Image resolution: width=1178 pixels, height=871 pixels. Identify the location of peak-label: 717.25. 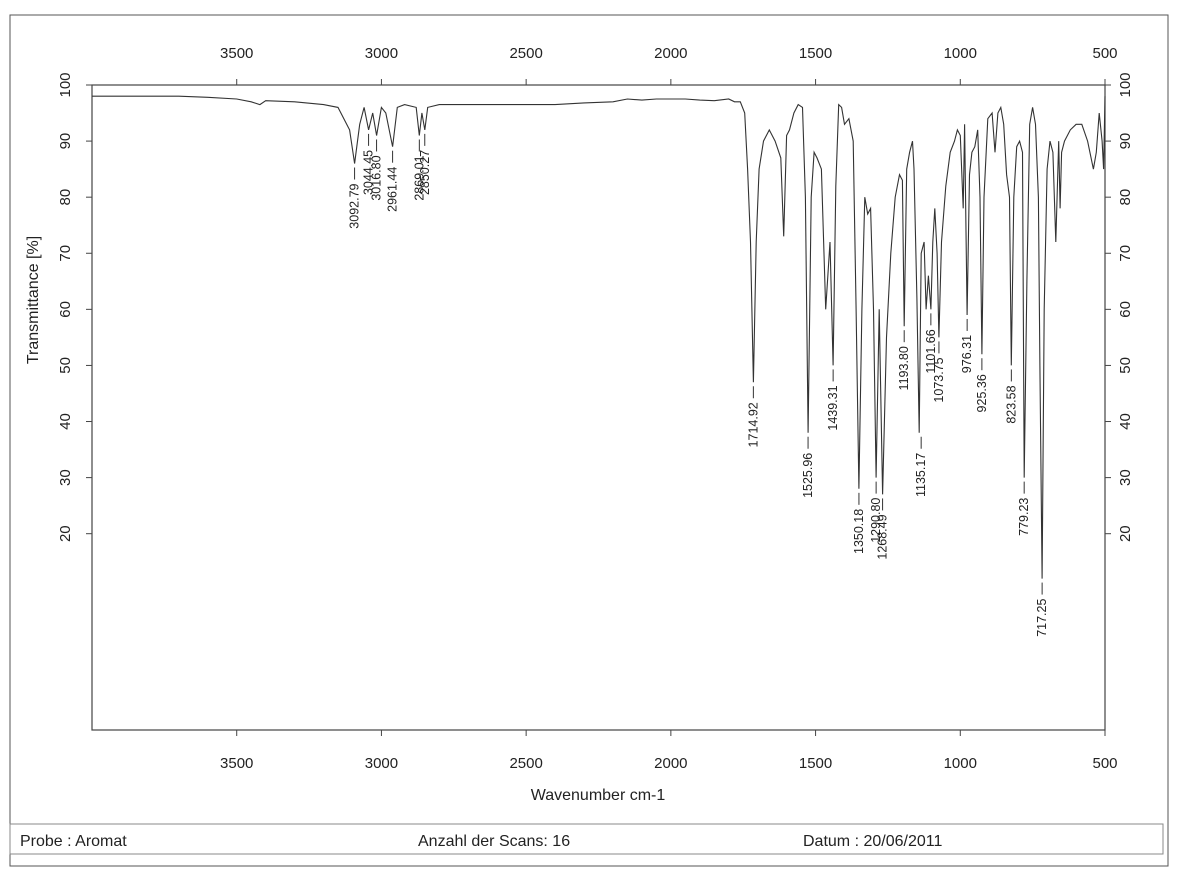
(1042, 618).